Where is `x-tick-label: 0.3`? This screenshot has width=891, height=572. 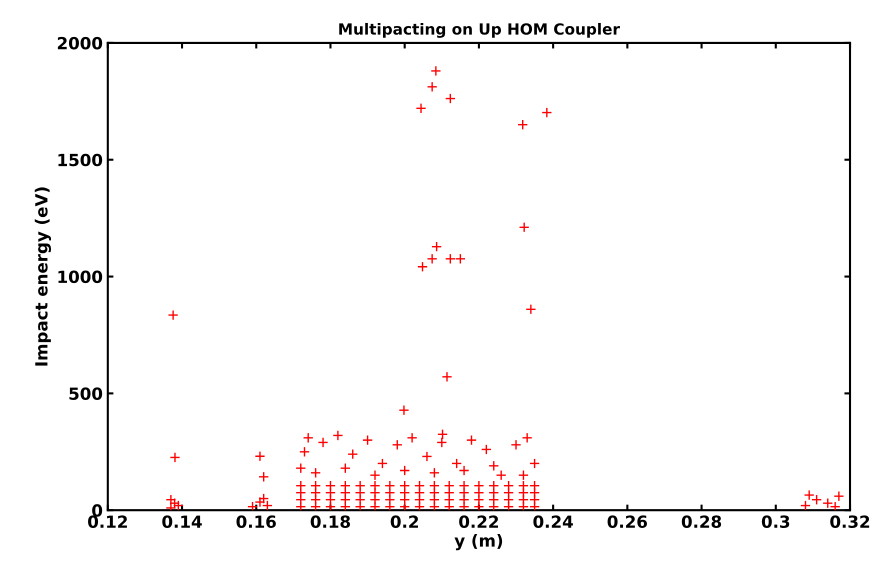 x-tick-label: 0.3 is located at coordinates (776, 521).